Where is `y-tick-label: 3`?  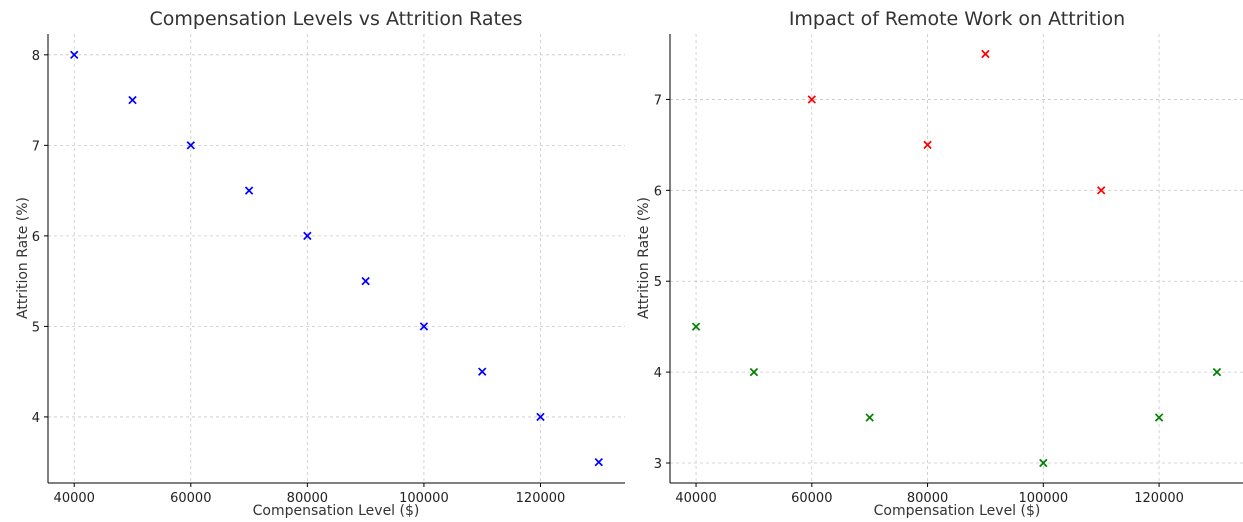
y-tick-label: 3 is located at coordinates (658, 464).